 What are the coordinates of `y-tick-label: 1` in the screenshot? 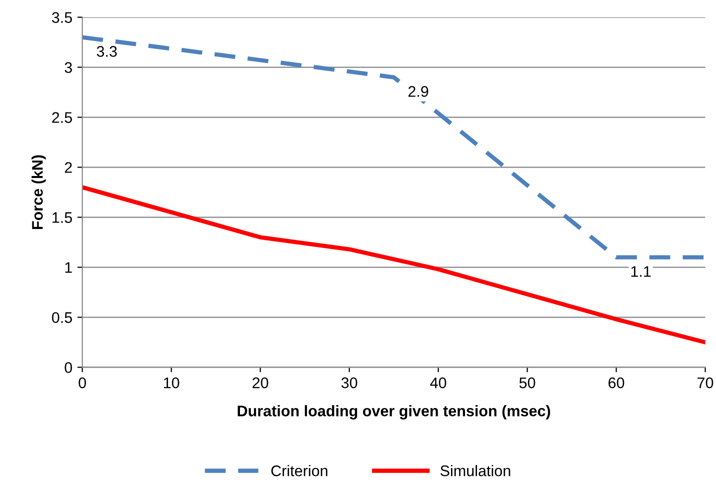 It's located at (68, 267).